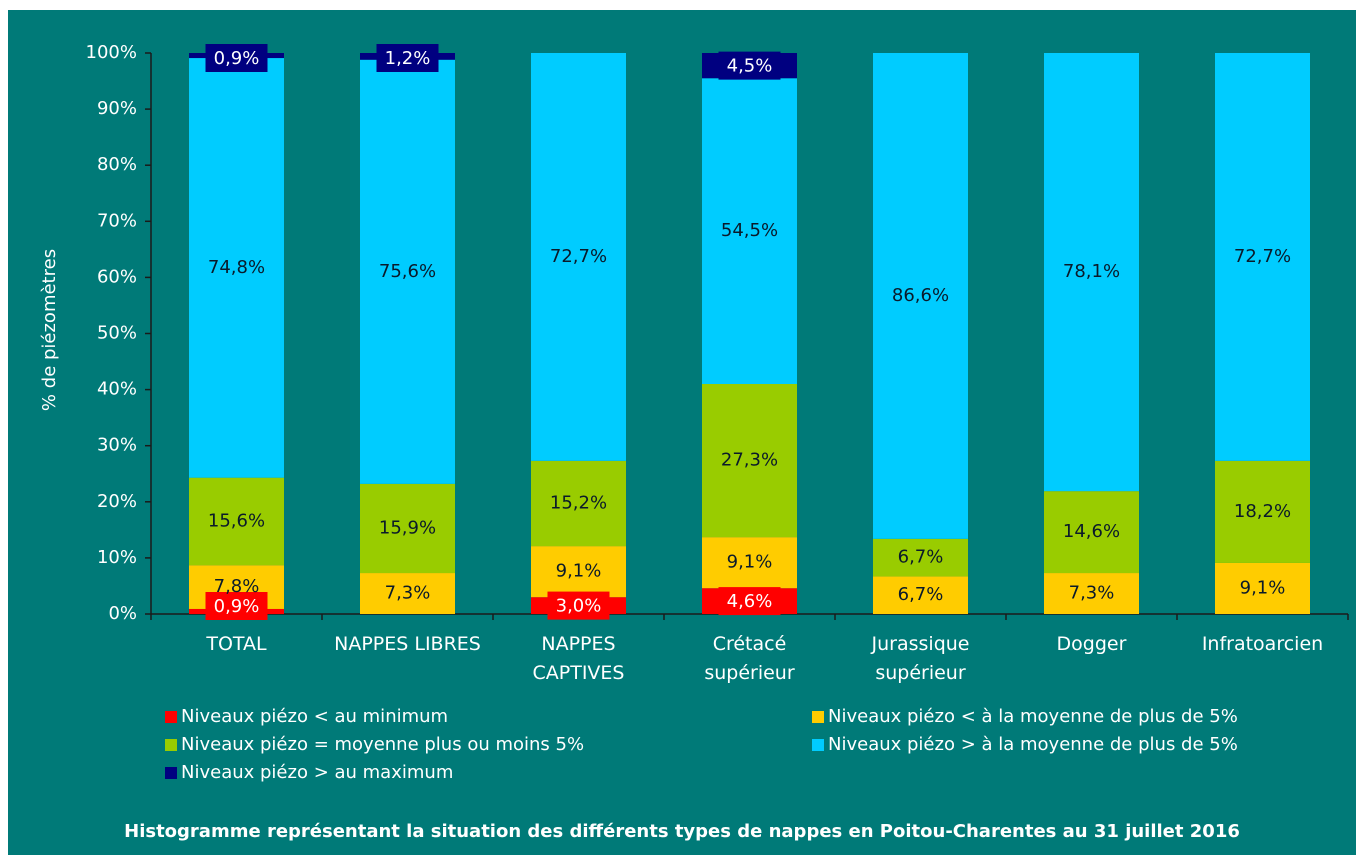 The image size is (1364, 855). I want to click on data-label: 15,6%, so click(236, 520).